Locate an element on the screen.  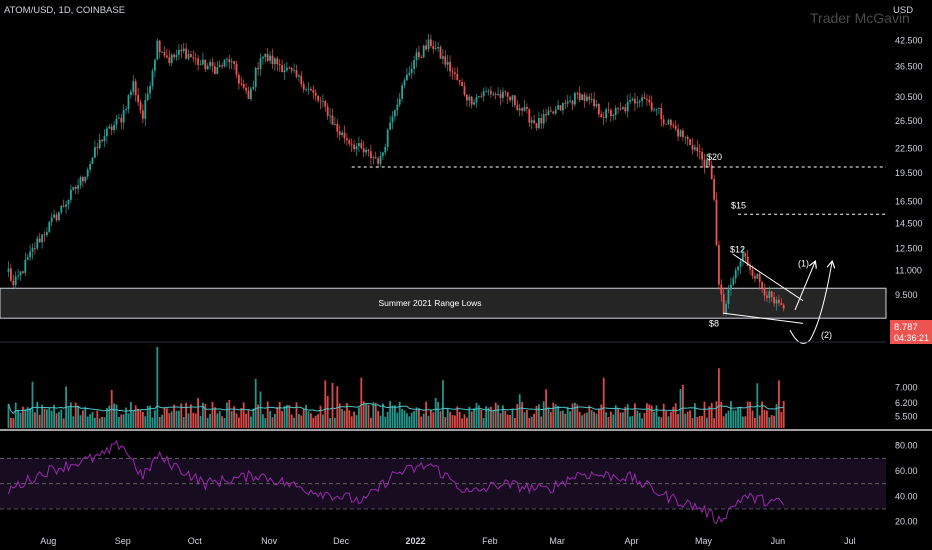
range-box-layer: Summer 2021 Range Lows is located at coordinates (443, 303).